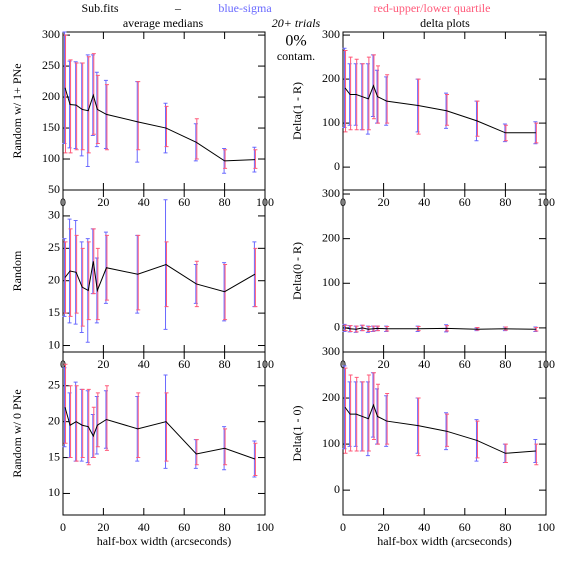  I want to click on y-axis-label: Delta(0 - R), so click(297, 271).